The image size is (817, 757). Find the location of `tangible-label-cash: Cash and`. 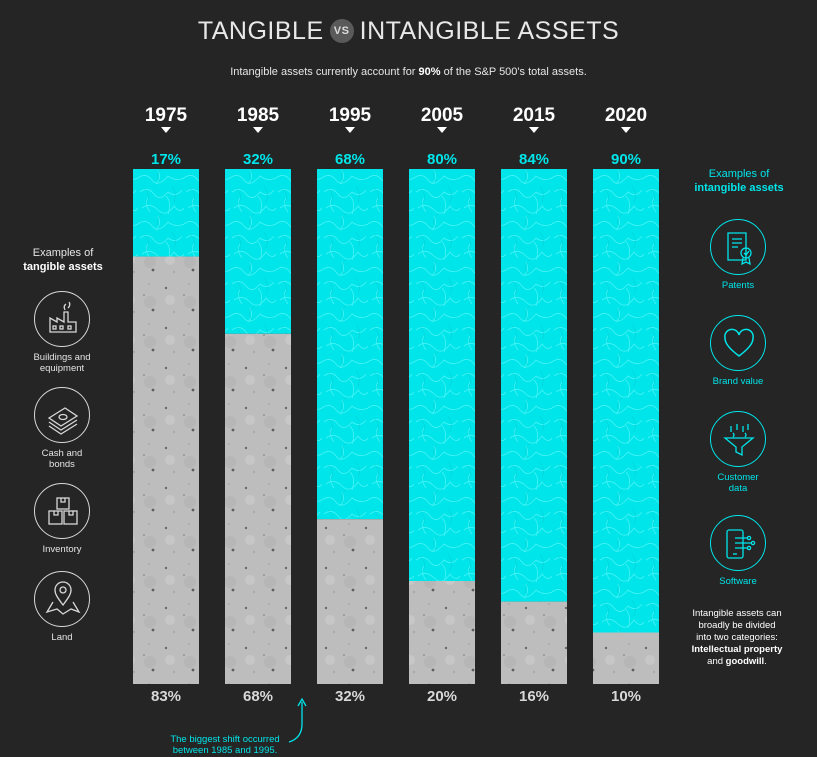

tangible-label-cash: Cash and is located at coordinates (62, 453).